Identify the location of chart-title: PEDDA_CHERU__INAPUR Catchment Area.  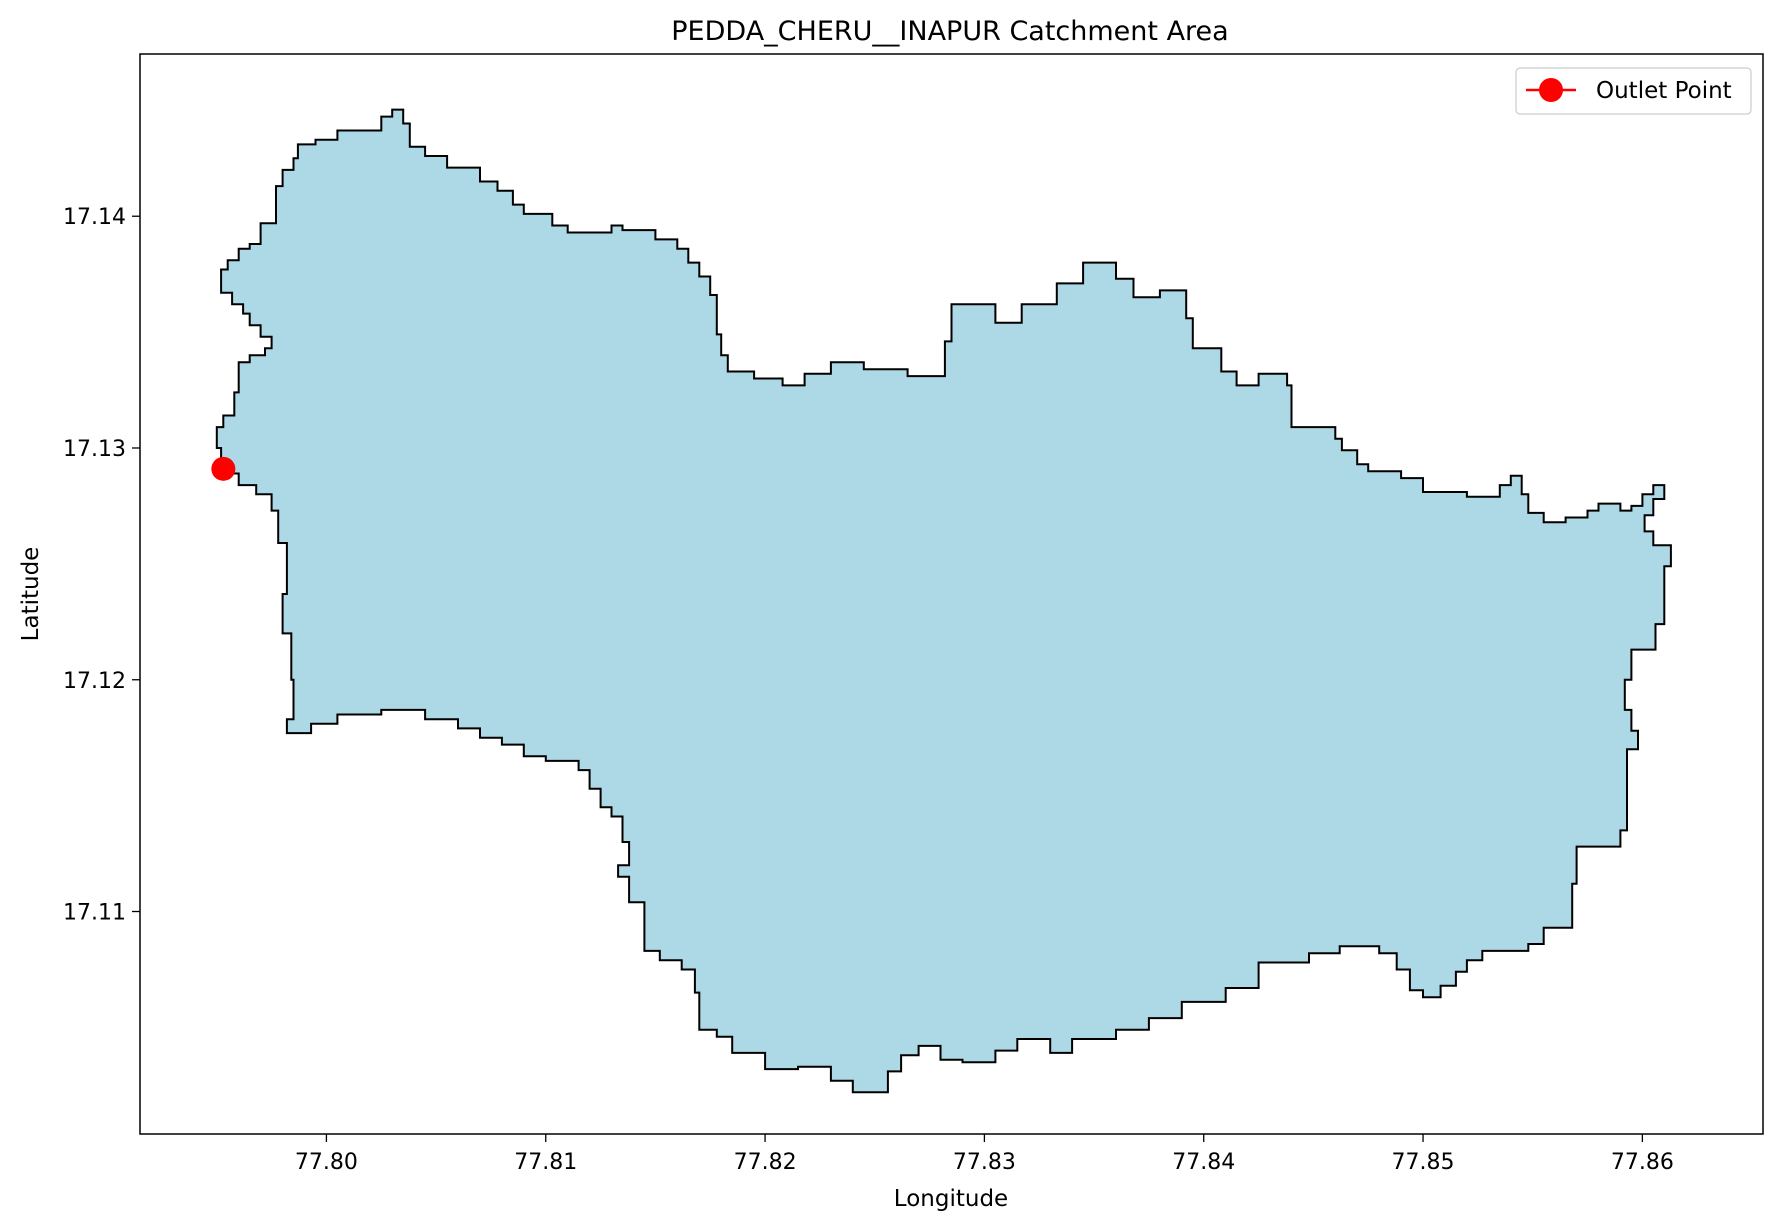
(949, 31).